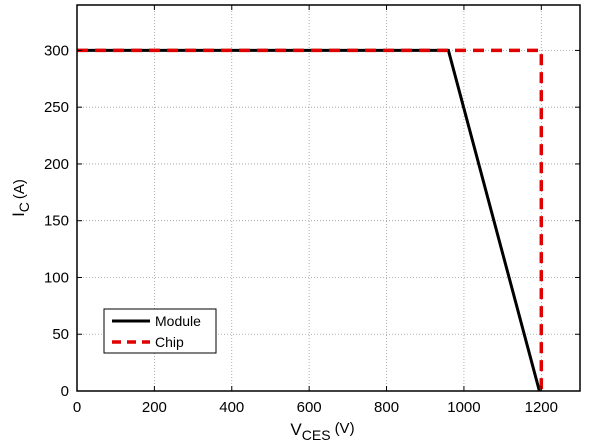  Describe the element at coordinates (463, 407) in the screenshot. I see `x-tick-label: 1000` at that location.